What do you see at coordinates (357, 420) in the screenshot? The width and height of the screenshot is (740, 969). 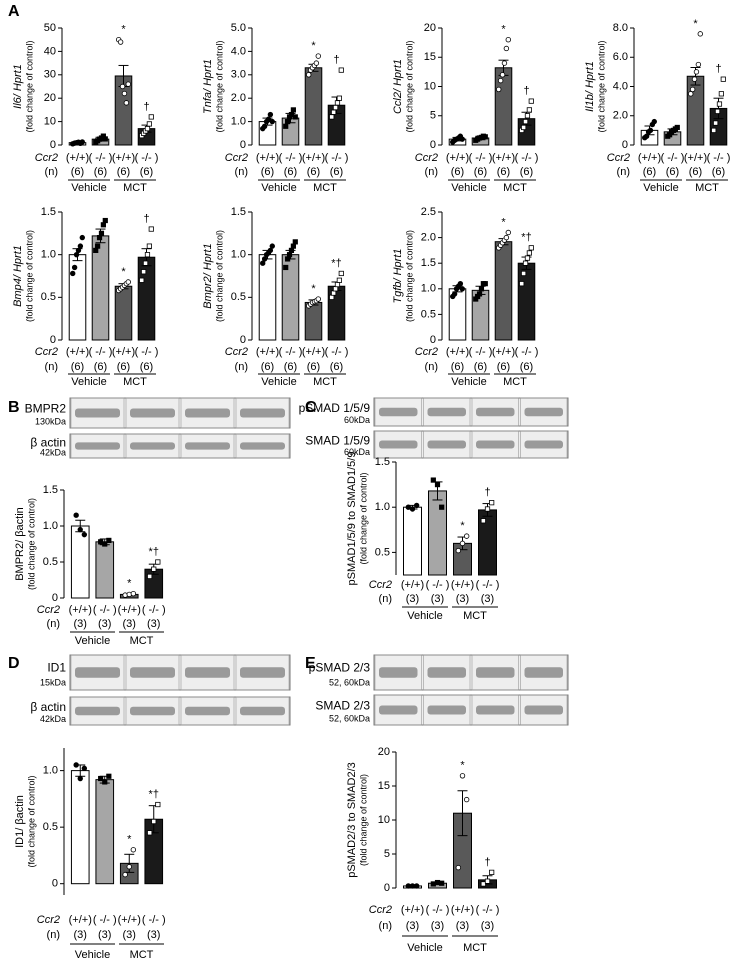 I see `blot-kda: 60kDa` at bounding box center [357, 420].